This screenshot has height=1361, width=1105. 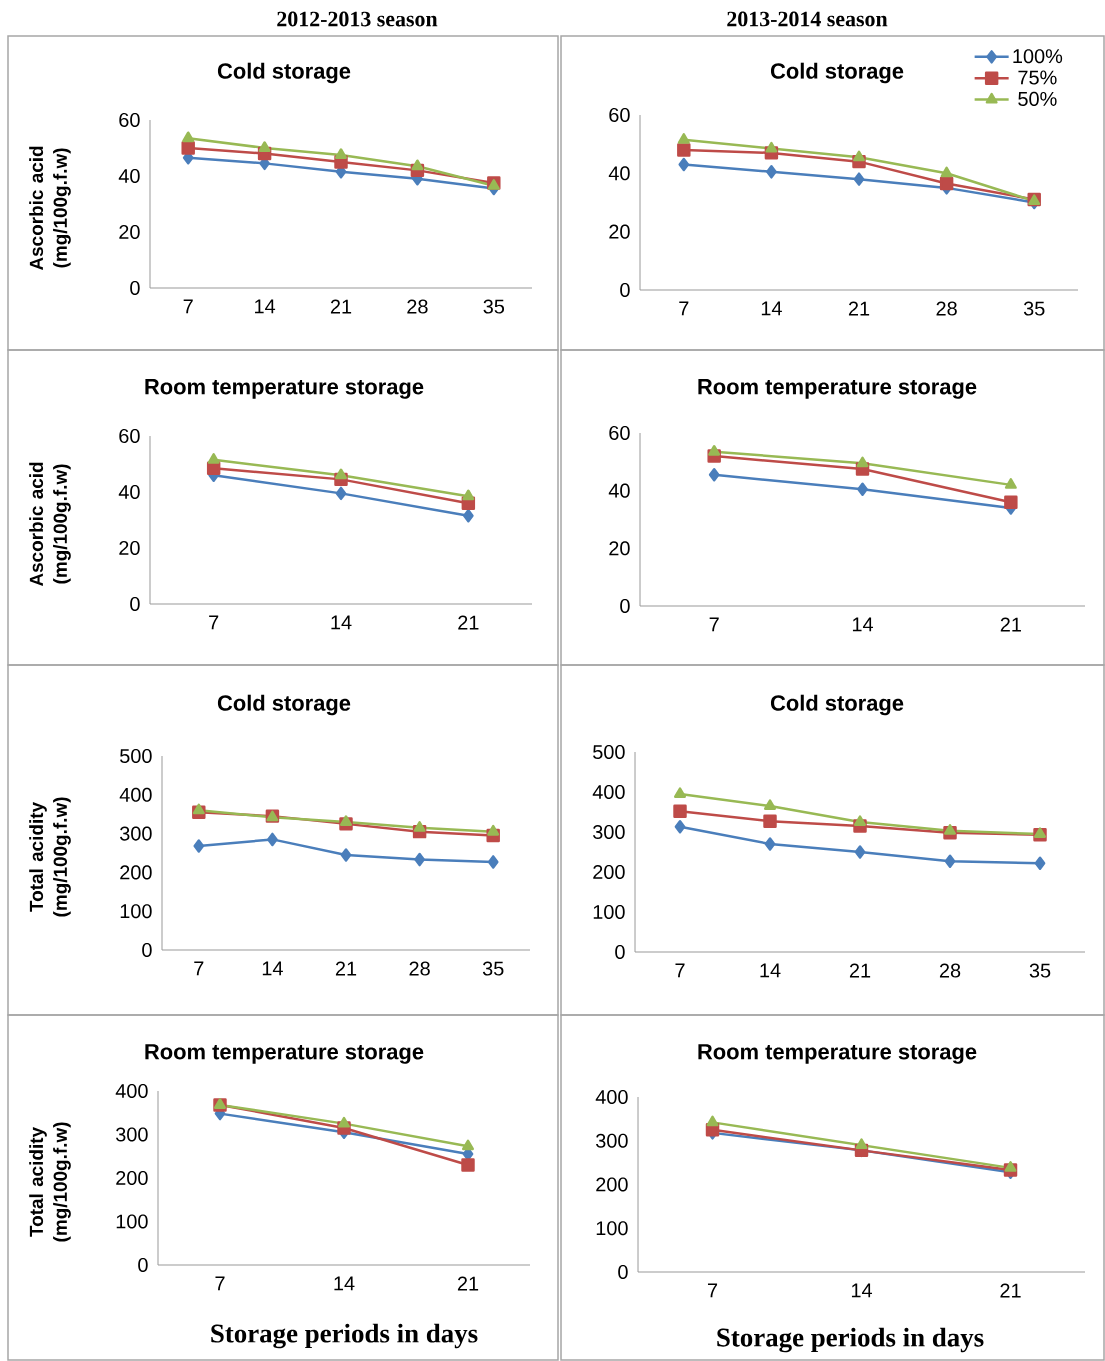 I want to click on chart-title: 2013-2014 season, so click(x=807, y=19).